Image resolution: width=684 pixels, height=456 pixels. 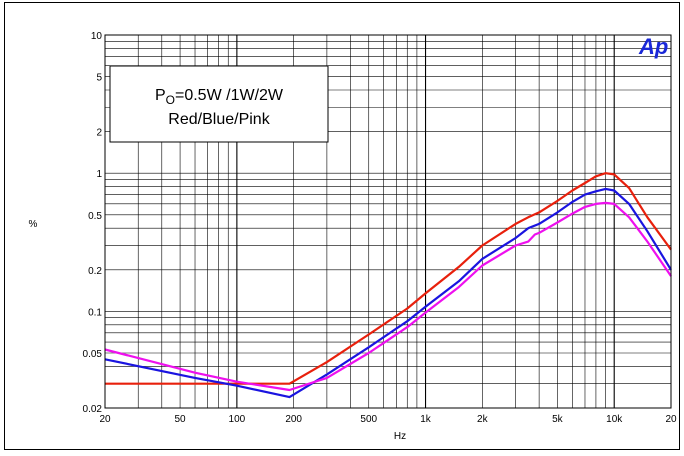 What do you see at coordinates (181, 419) in the screenshot?
I see `x-tick-label: 50` at bounding box center [181, 419].